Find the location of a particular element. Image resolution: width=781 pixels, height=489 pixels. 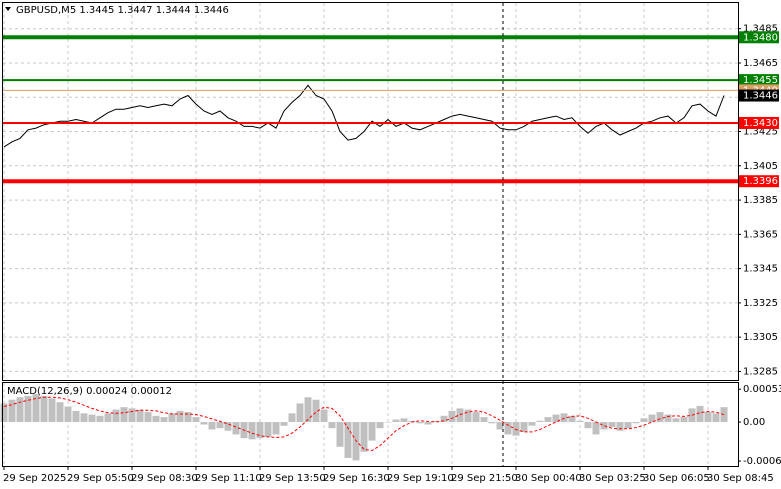

y-tick-label: 1.3325 is located at coordinates (760, 303).